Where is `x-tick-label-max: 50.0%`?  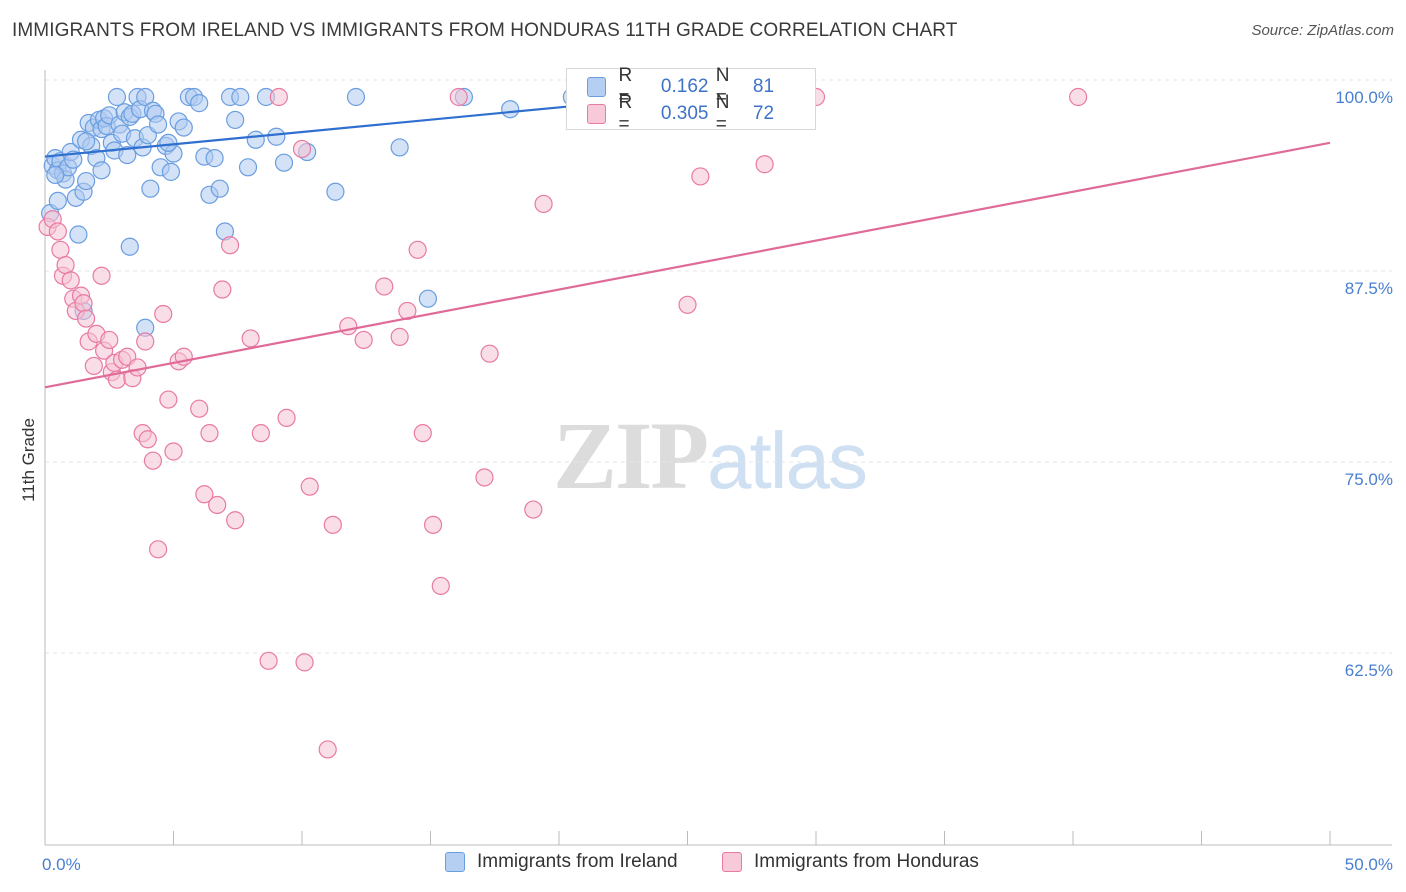
x-tick-label-max: 50.0% is located at coordinates (1369, 864).